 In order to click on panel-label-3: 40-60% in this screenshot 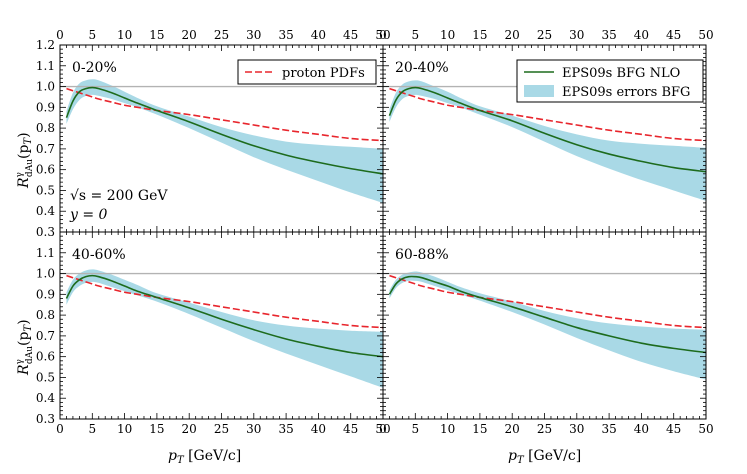, I will do `click(99, 255)`.